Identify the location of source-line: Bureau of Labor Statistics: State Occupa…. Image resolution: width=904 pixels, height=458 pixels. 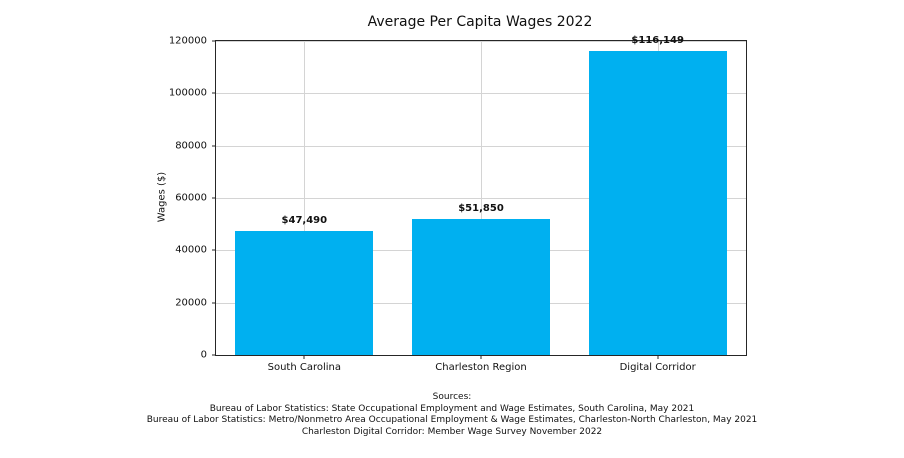
(452, 408).